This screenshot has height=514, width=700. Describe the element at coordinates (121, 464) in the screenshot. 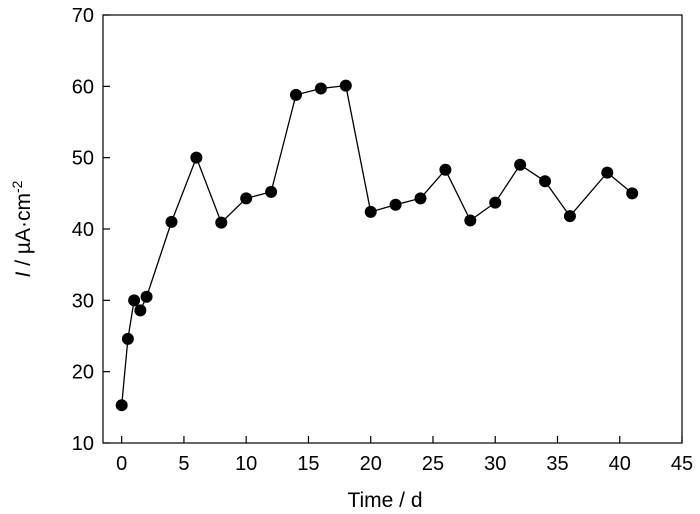

I see `x-tick-label: 0` at that location.